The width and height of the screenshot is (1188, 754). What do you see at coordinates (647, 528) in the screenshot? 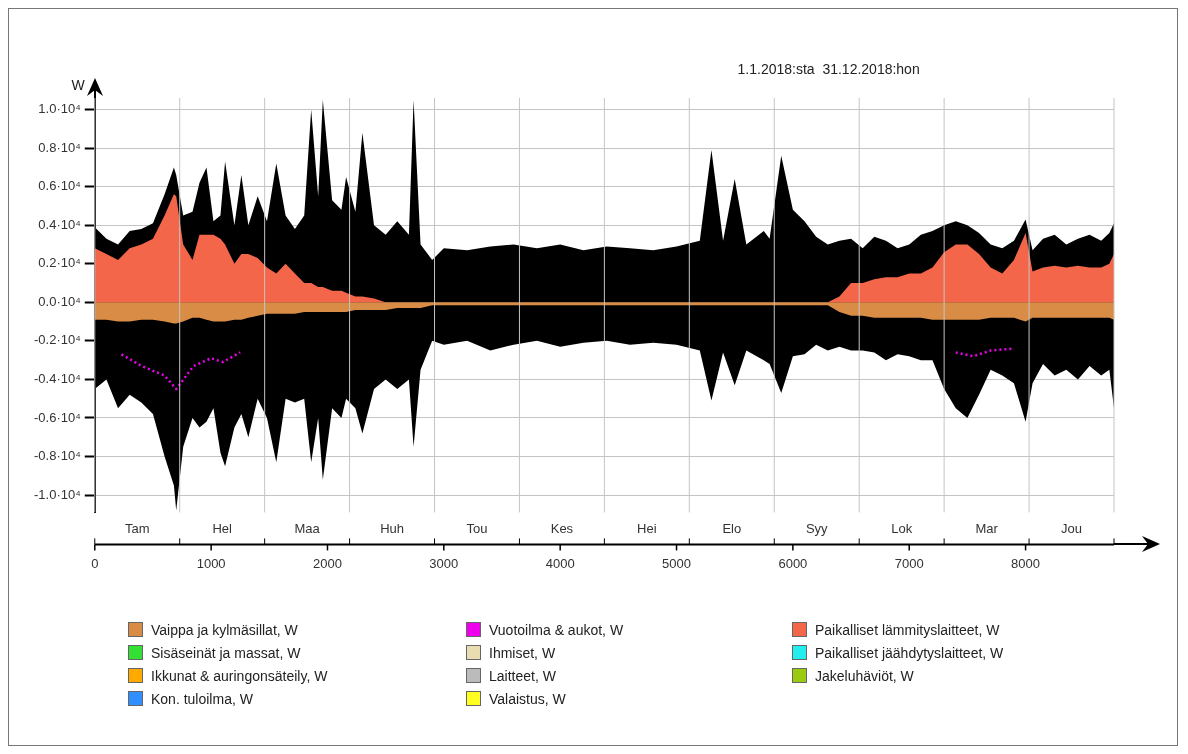
I see `text: Hei` at bounding box center [647, 528].